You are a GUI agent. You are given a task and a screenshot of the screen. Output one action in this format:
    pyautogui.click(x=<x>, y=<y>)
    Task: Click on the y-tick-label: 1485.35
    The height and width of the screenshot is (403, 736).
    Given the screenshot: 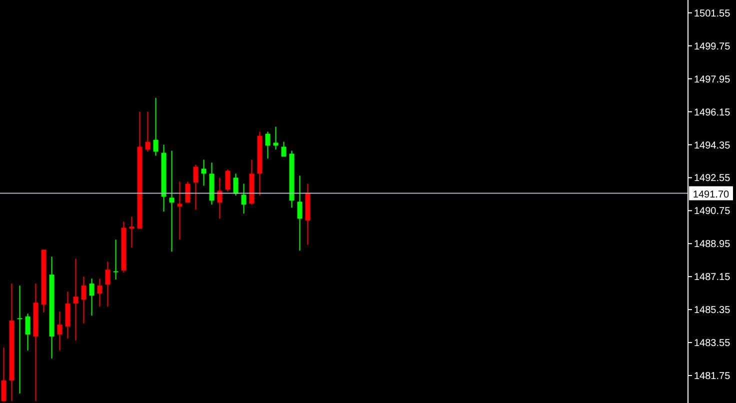 What is the action you would take?
    pyautogui.click(x=712, y=310)
    